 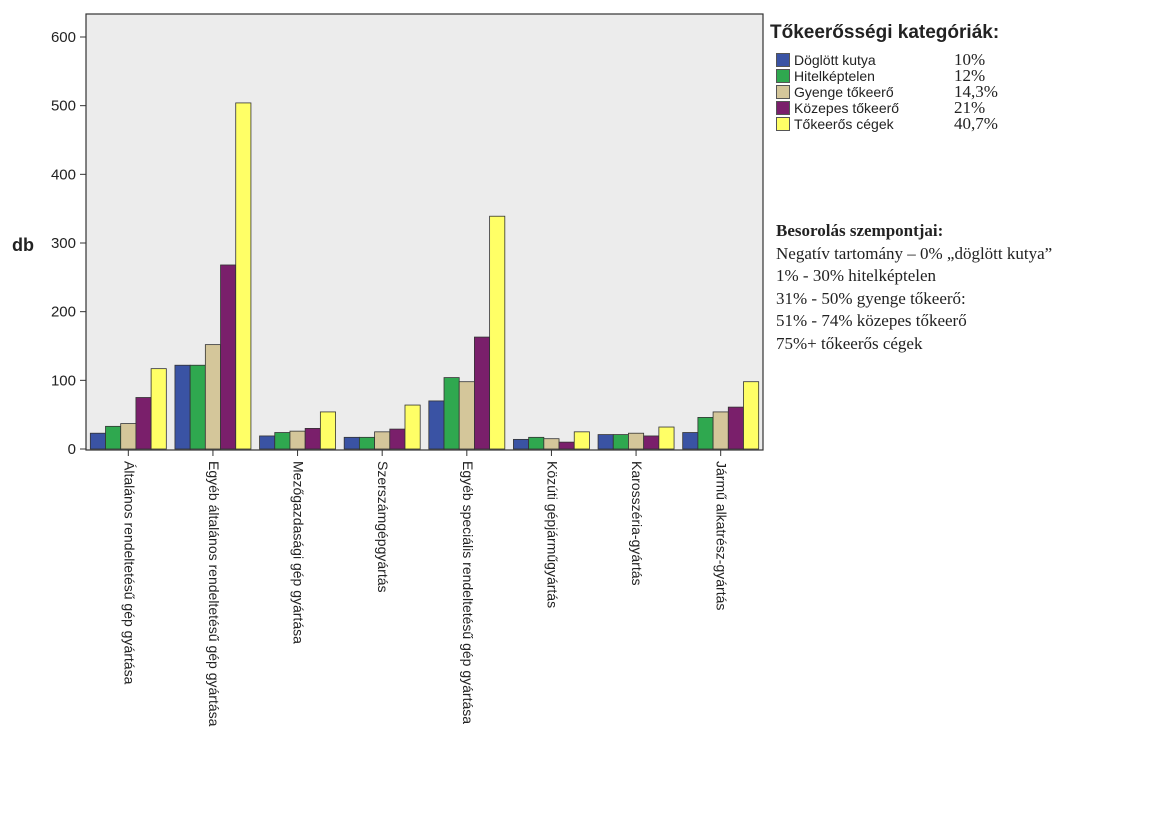 I want to click on x-category-label: Általános rendeltetésű gép gyártása, so click(x=129, y=573).